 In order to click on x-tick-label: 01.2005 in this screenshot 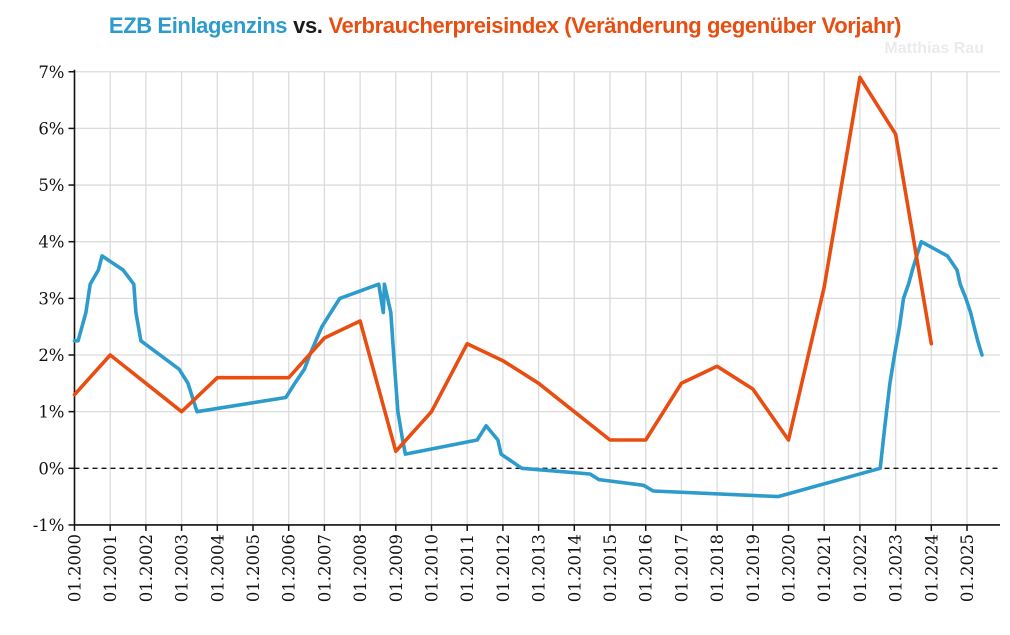, I will do `click(253, 568)`.